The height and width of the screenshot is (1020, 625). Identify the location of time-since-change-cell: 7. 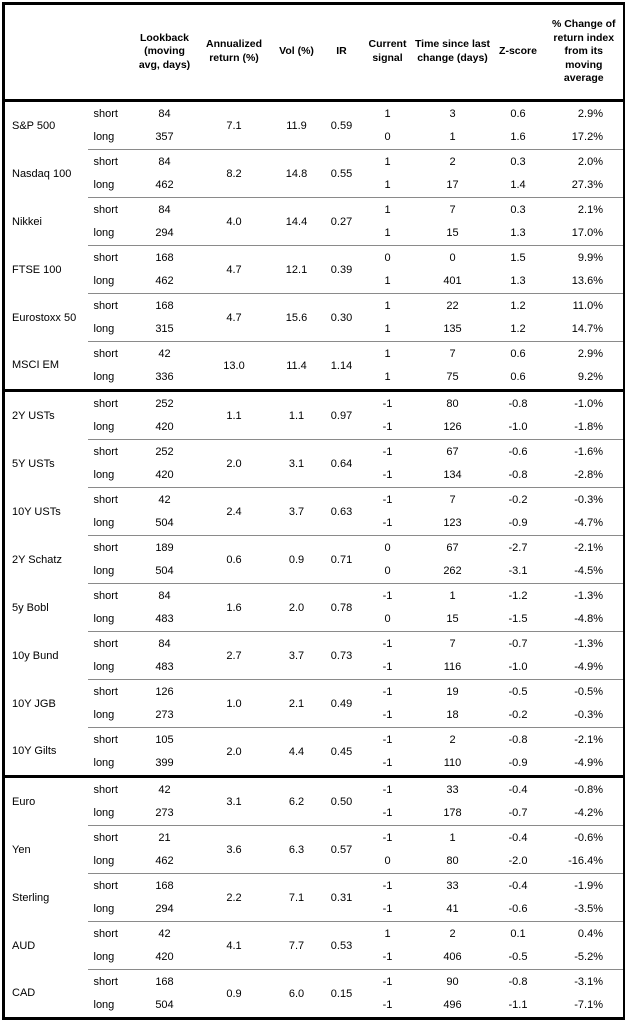
(452, 209).